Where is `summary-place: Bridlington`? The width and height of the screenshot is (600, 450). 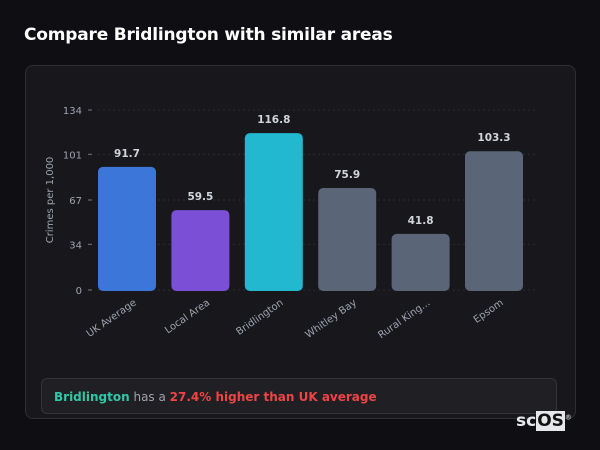 summary-place: Bridlington is located at coordinates (92, 397).